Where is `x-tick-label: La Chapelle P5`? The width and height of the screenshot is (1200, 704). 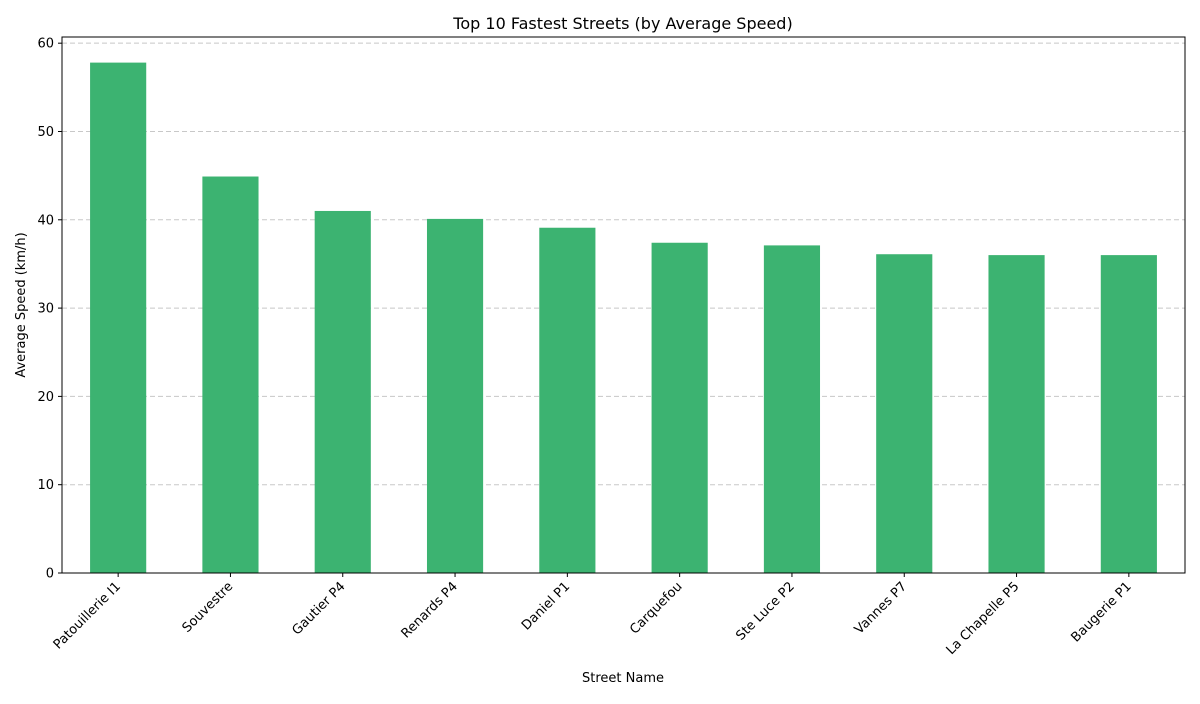
x-tick-label: La Chapelle P5 is located at coordinates (983, 618).